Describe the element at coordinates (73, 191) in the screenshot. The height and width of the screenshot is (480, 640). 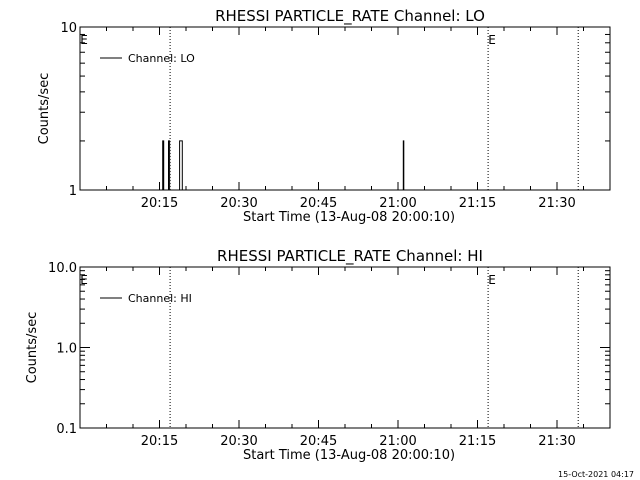
I see `y-tick-label: 1` at that location.